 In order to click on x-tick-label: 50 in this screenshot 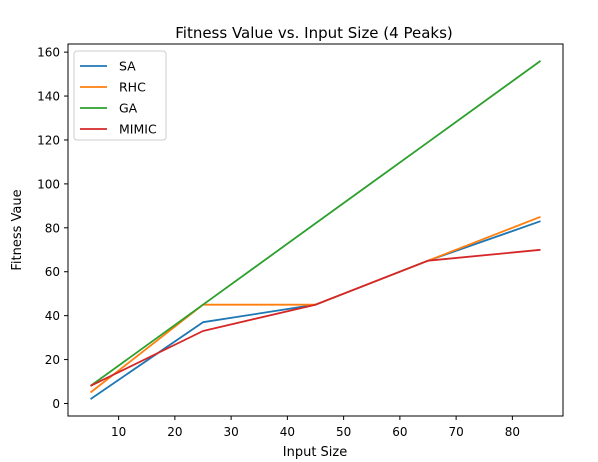, I will do `click(343, 432)`.